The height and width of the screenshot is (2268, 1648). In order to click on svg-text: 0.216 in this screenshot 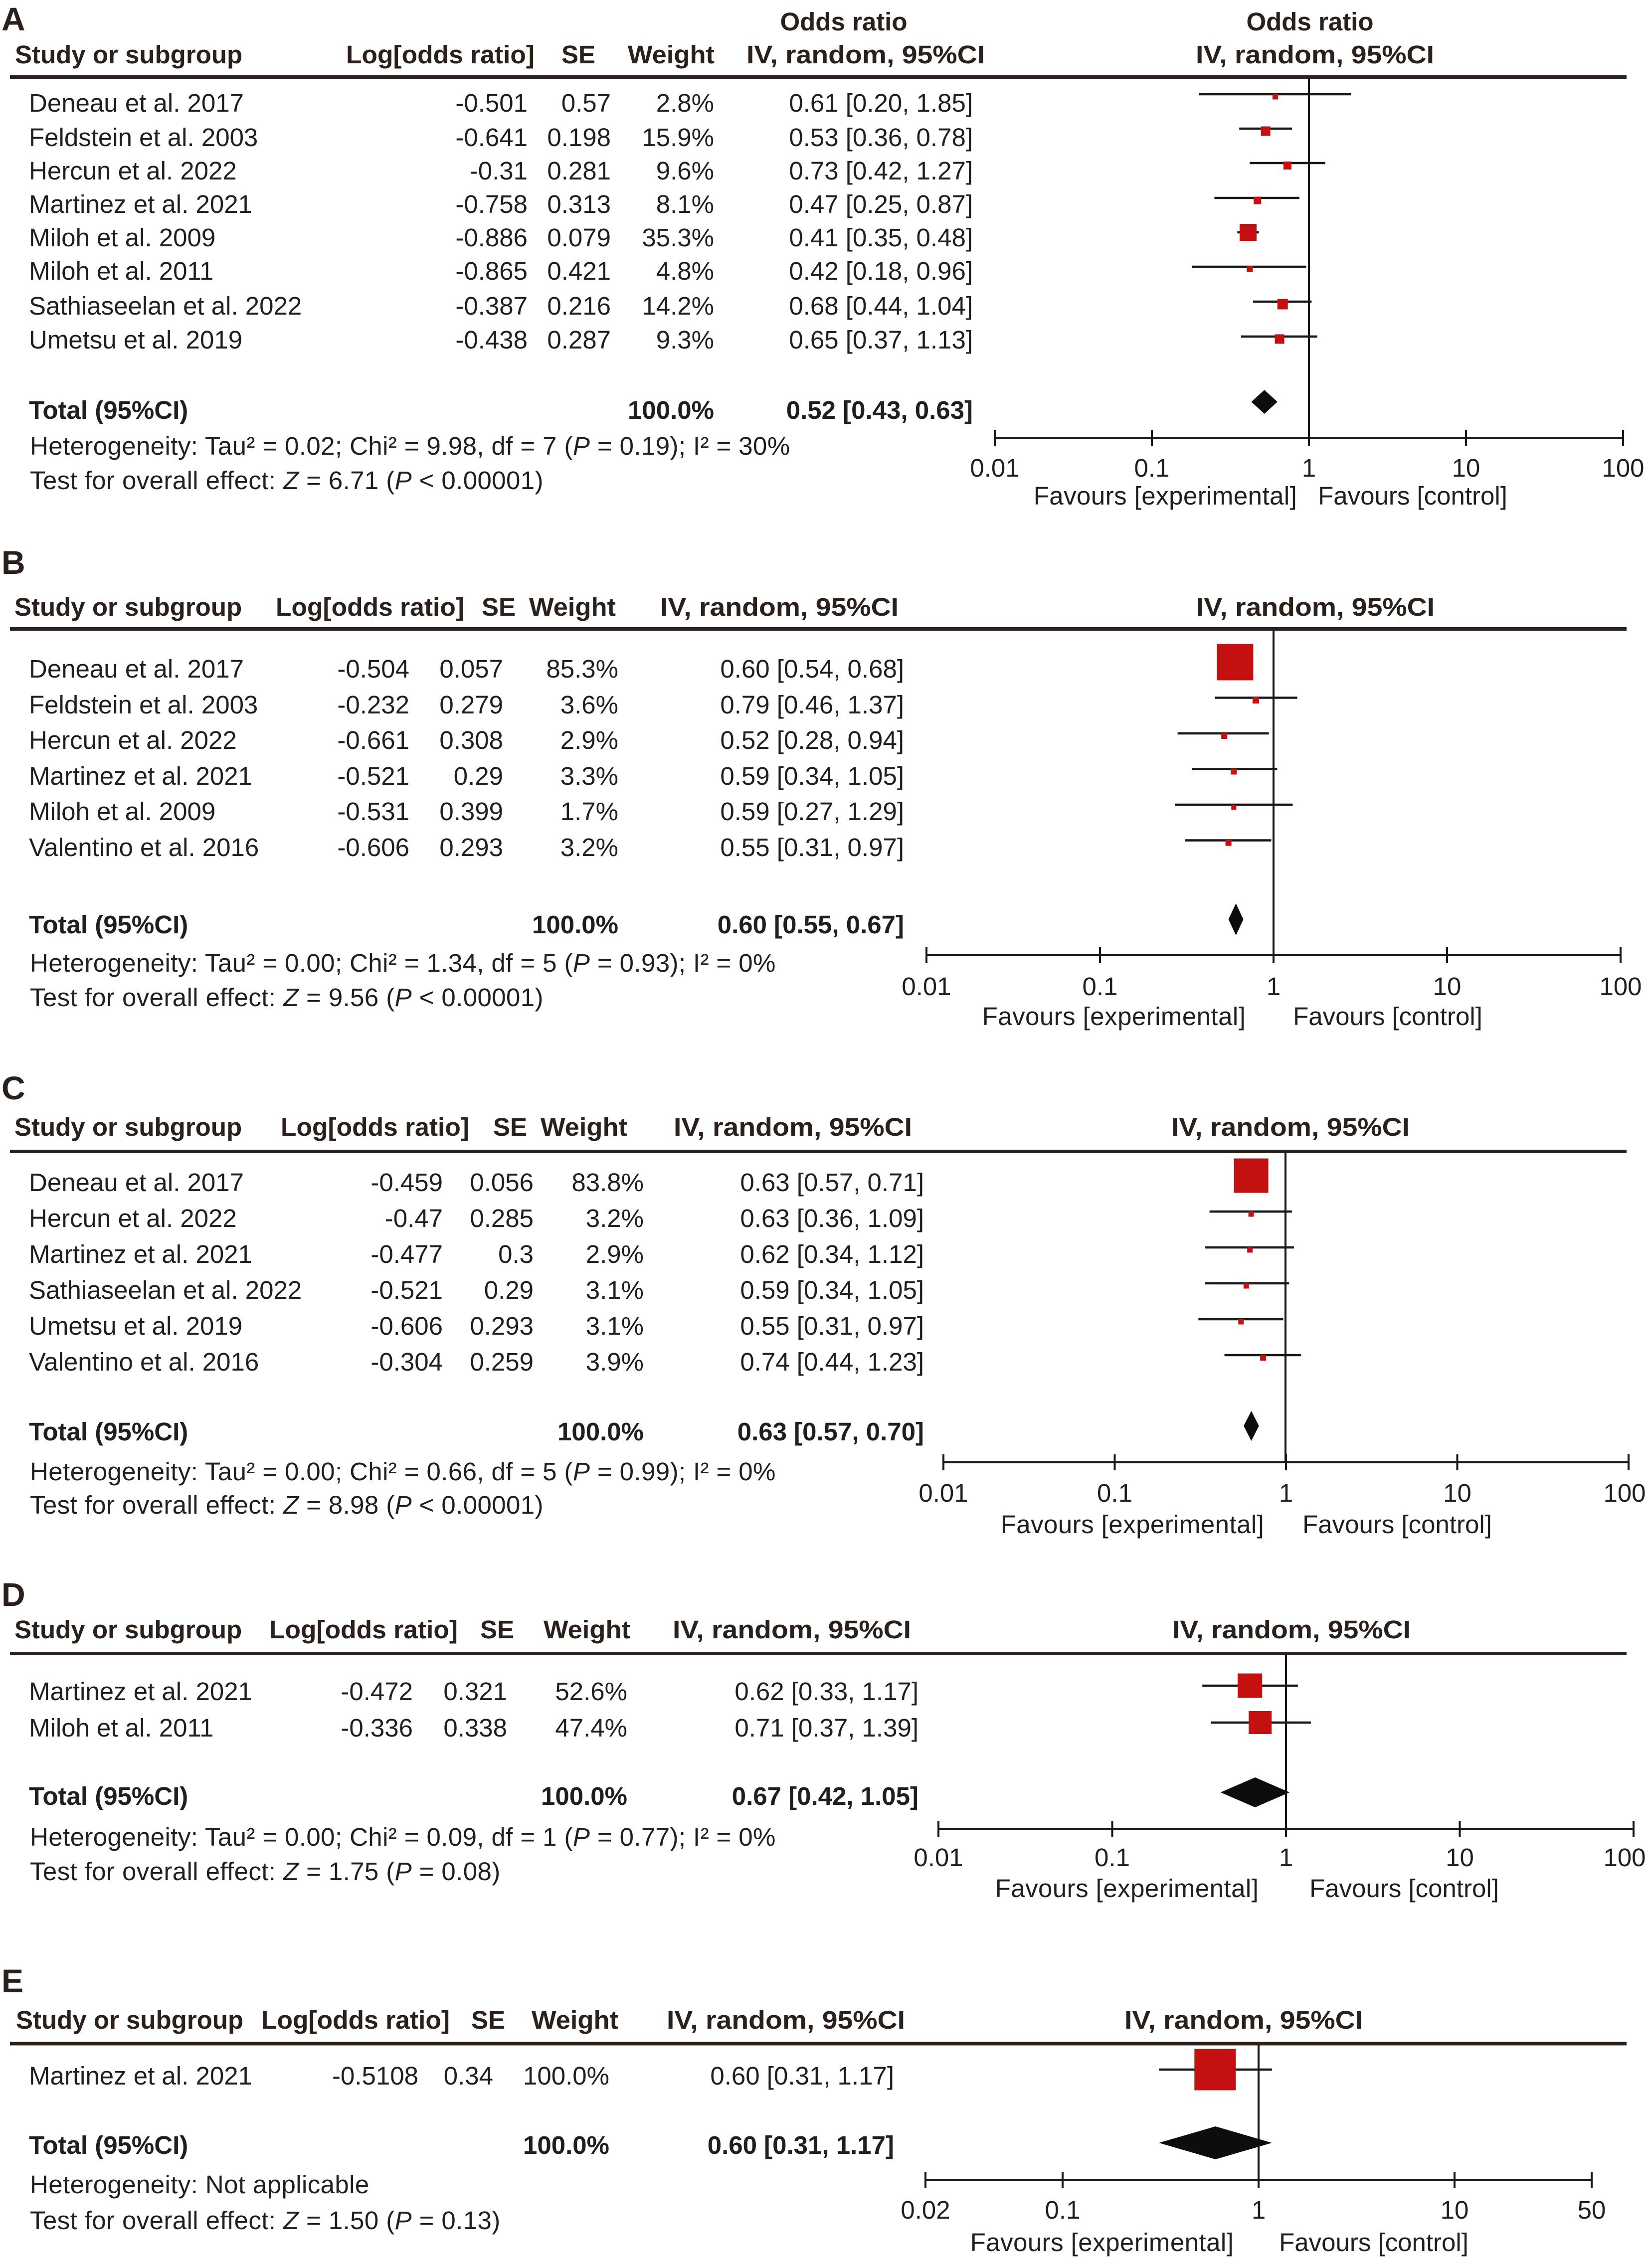, I will do `click(579, 306)`.